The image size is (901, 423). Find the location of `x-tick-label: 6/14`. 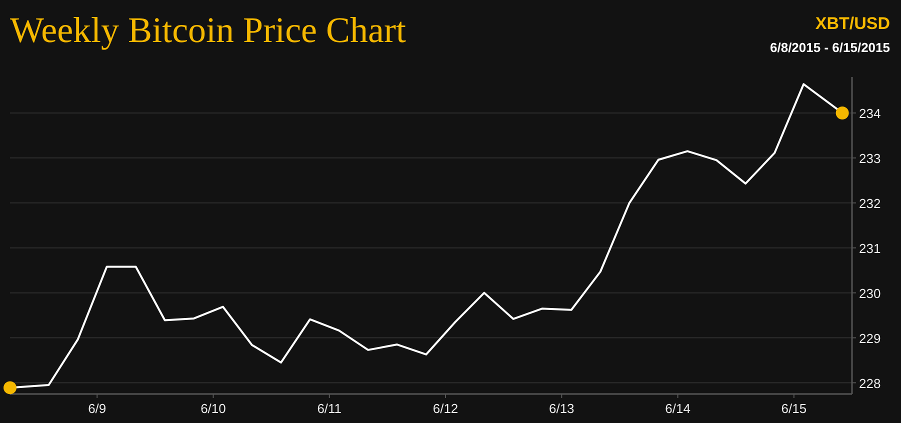

x-tick-label: 6/14 is located at coordinates (677, 408).